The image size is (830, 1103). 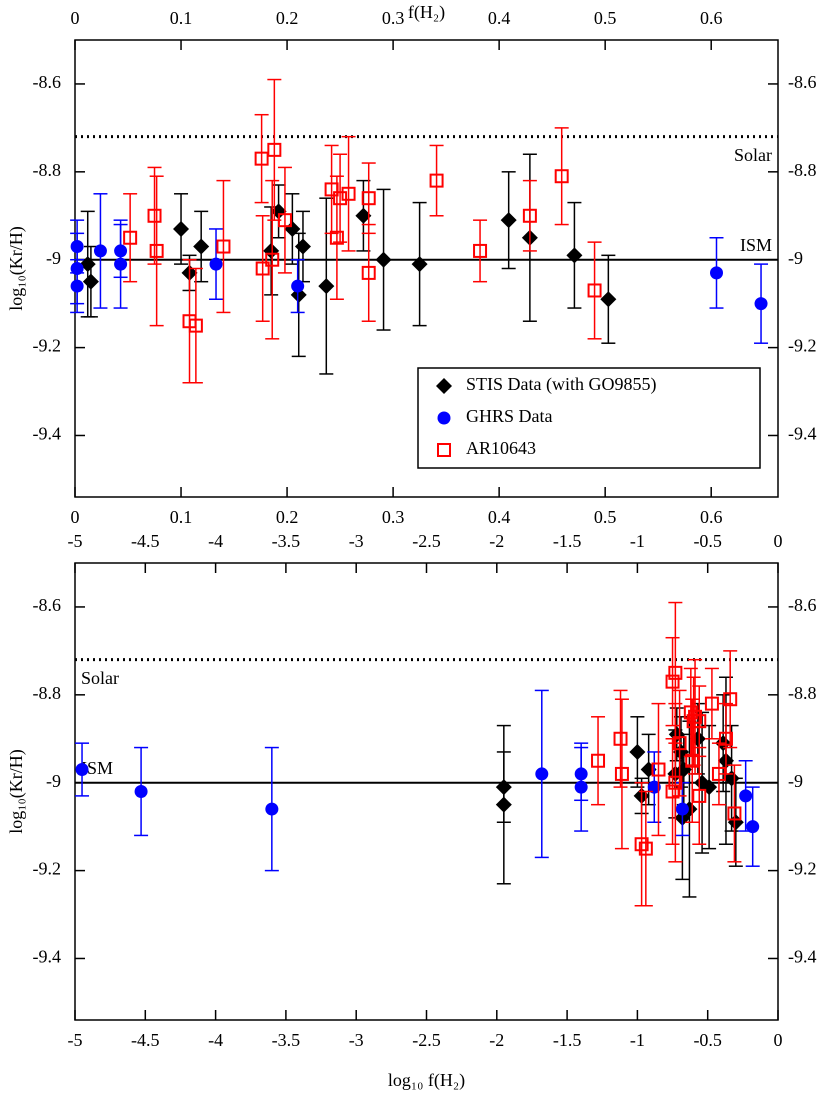 I want to click on x-tick-label: -4, so click(x=215, y=1040).